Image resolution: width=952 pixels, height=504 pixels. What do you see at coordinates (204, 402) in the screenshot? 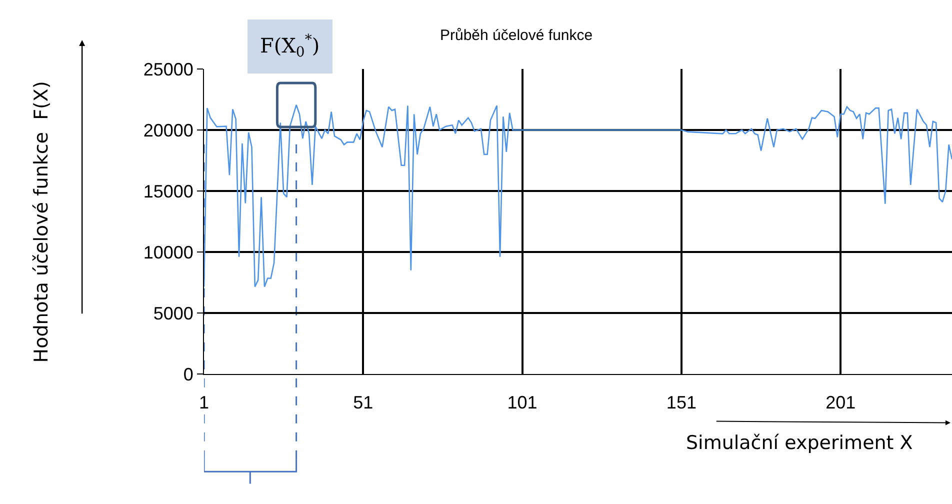
I see `x-tick-label: 1` at bounding box center [204, 402].